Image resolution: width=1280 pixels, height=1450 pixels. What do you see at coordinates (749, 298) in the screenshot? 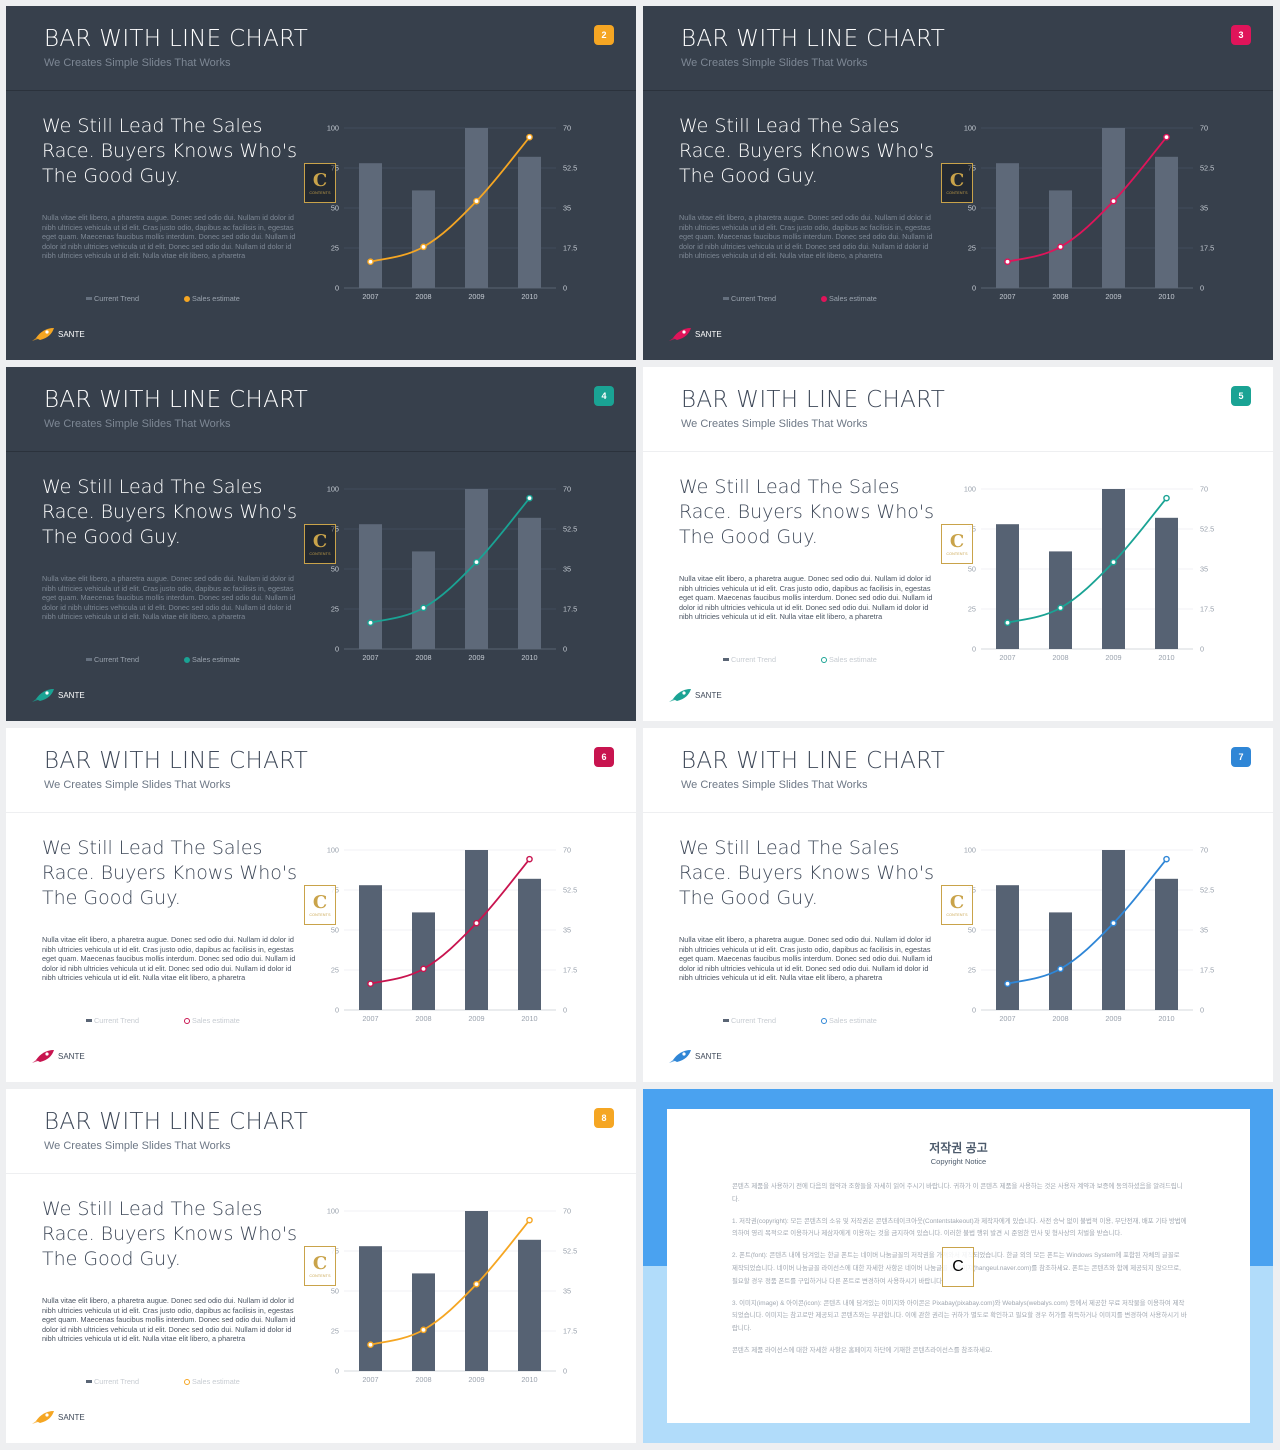
I see `legend-current-trend: Current Trend` at bounding box center [749, 298].